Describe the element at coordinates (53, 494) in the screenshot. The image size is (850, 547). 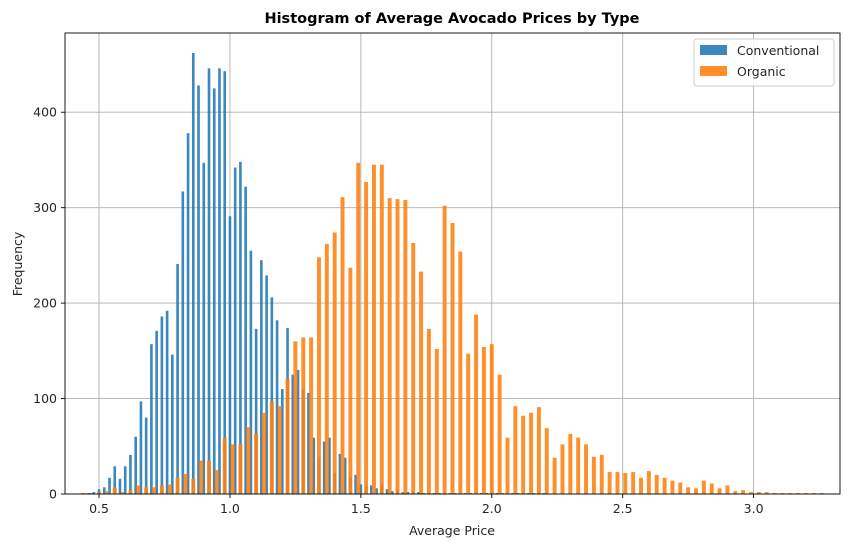
I see `y-tick-label: 0` at that location.